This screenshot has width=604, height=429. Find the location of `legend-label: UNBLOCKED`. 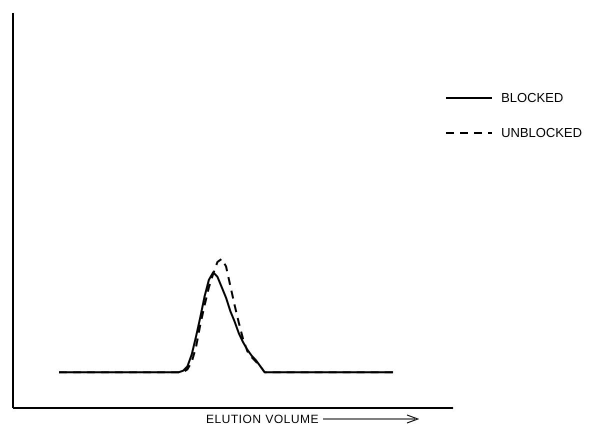

legend-label: UNBLOCKED is located at coordinates (541, 132).